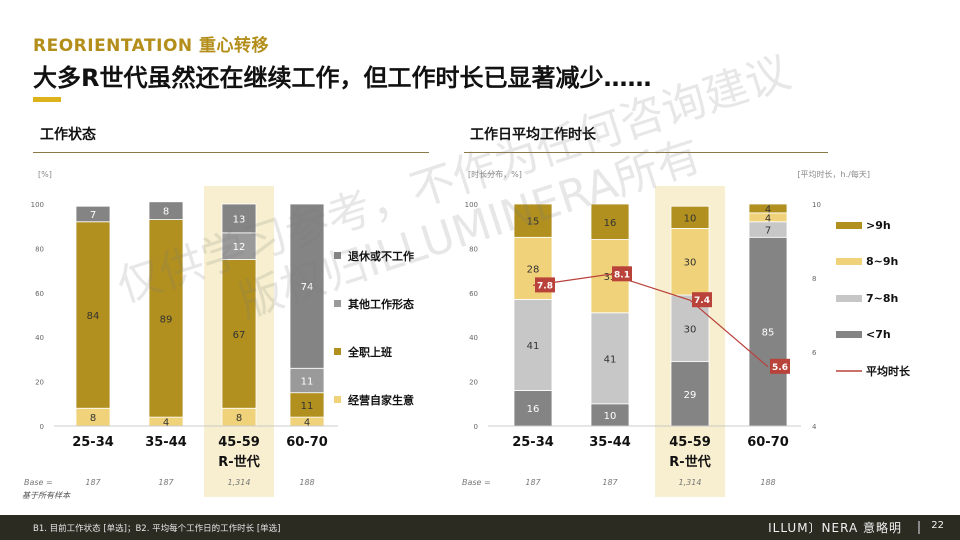 This screenshot has width=960, height=540. I want to click on chart-2-bar-value-label: 10, so click(610, 416).